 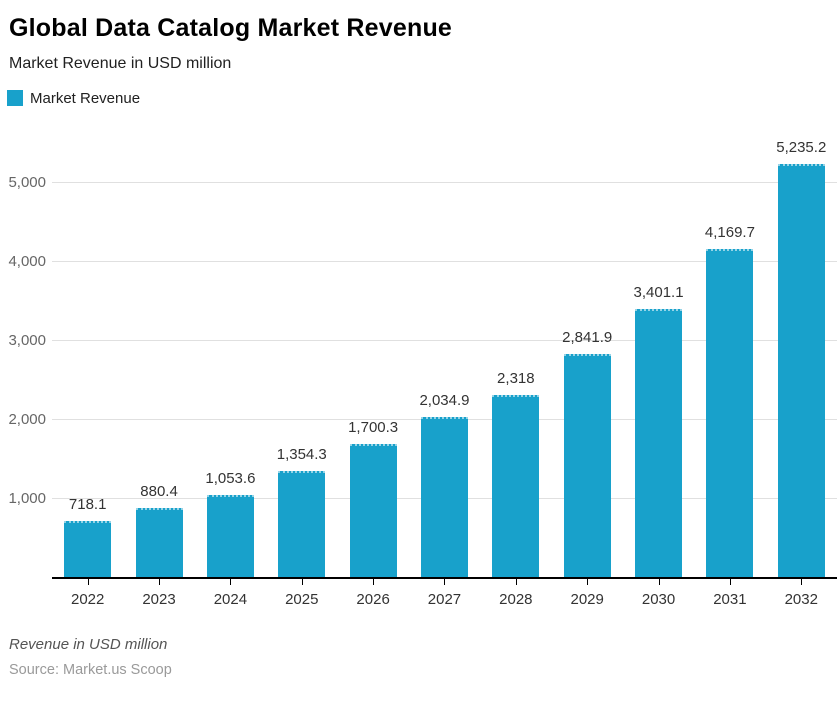 What do you see at coordinates (87, 505) in the screenshot?
I see `bar-value-label-2022: 718.1` at bounding box center [87, 505].